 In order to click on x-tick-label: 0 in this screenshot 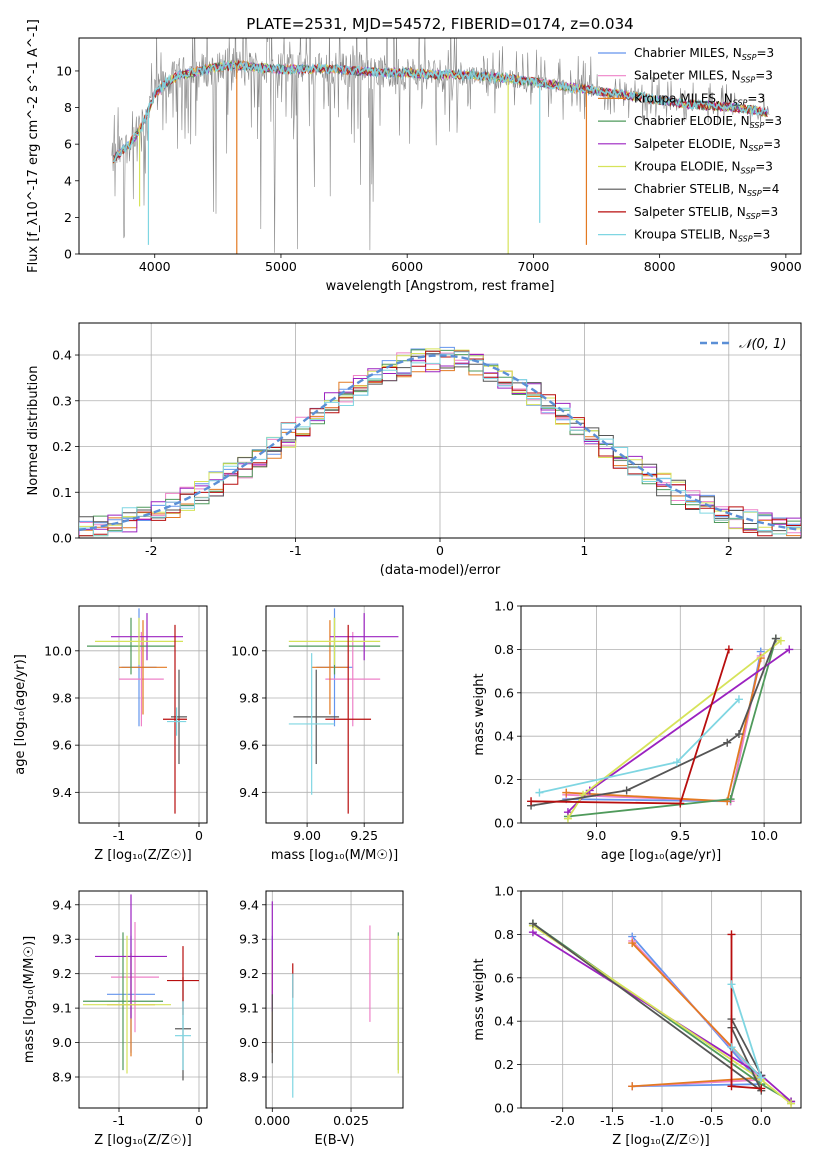, I will do `click(199, 835)`.